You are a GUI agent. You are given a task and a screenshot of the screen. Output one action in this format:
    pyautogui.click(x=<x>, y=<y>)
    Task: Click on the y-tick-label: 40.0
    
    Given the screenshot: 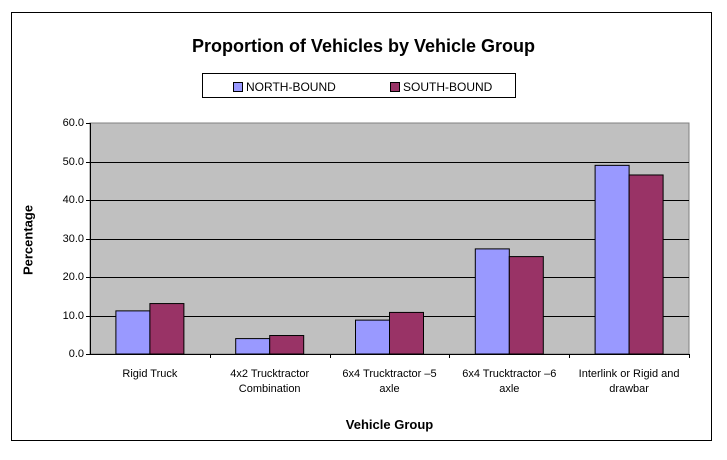 What is the action you would take?
    pyautogui.click(x=73, y=199)
    